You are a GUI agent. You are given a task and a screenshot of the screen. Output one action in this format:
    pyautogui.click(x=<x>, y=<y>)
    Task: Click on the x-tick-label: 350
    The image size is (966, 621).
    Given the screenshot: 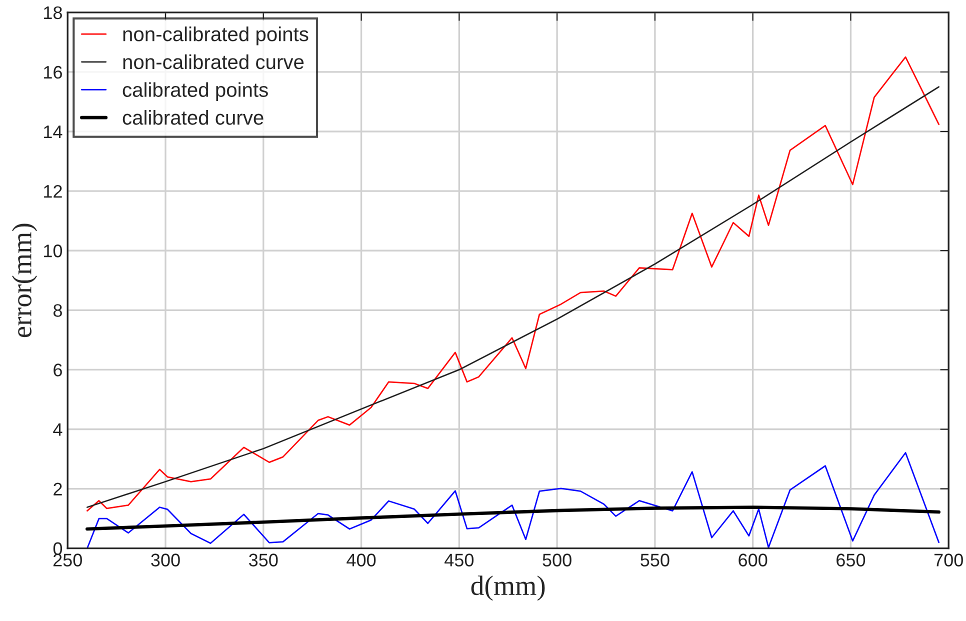 What is the action you would take?
    pyautogui.click(x=263, y=560)
    